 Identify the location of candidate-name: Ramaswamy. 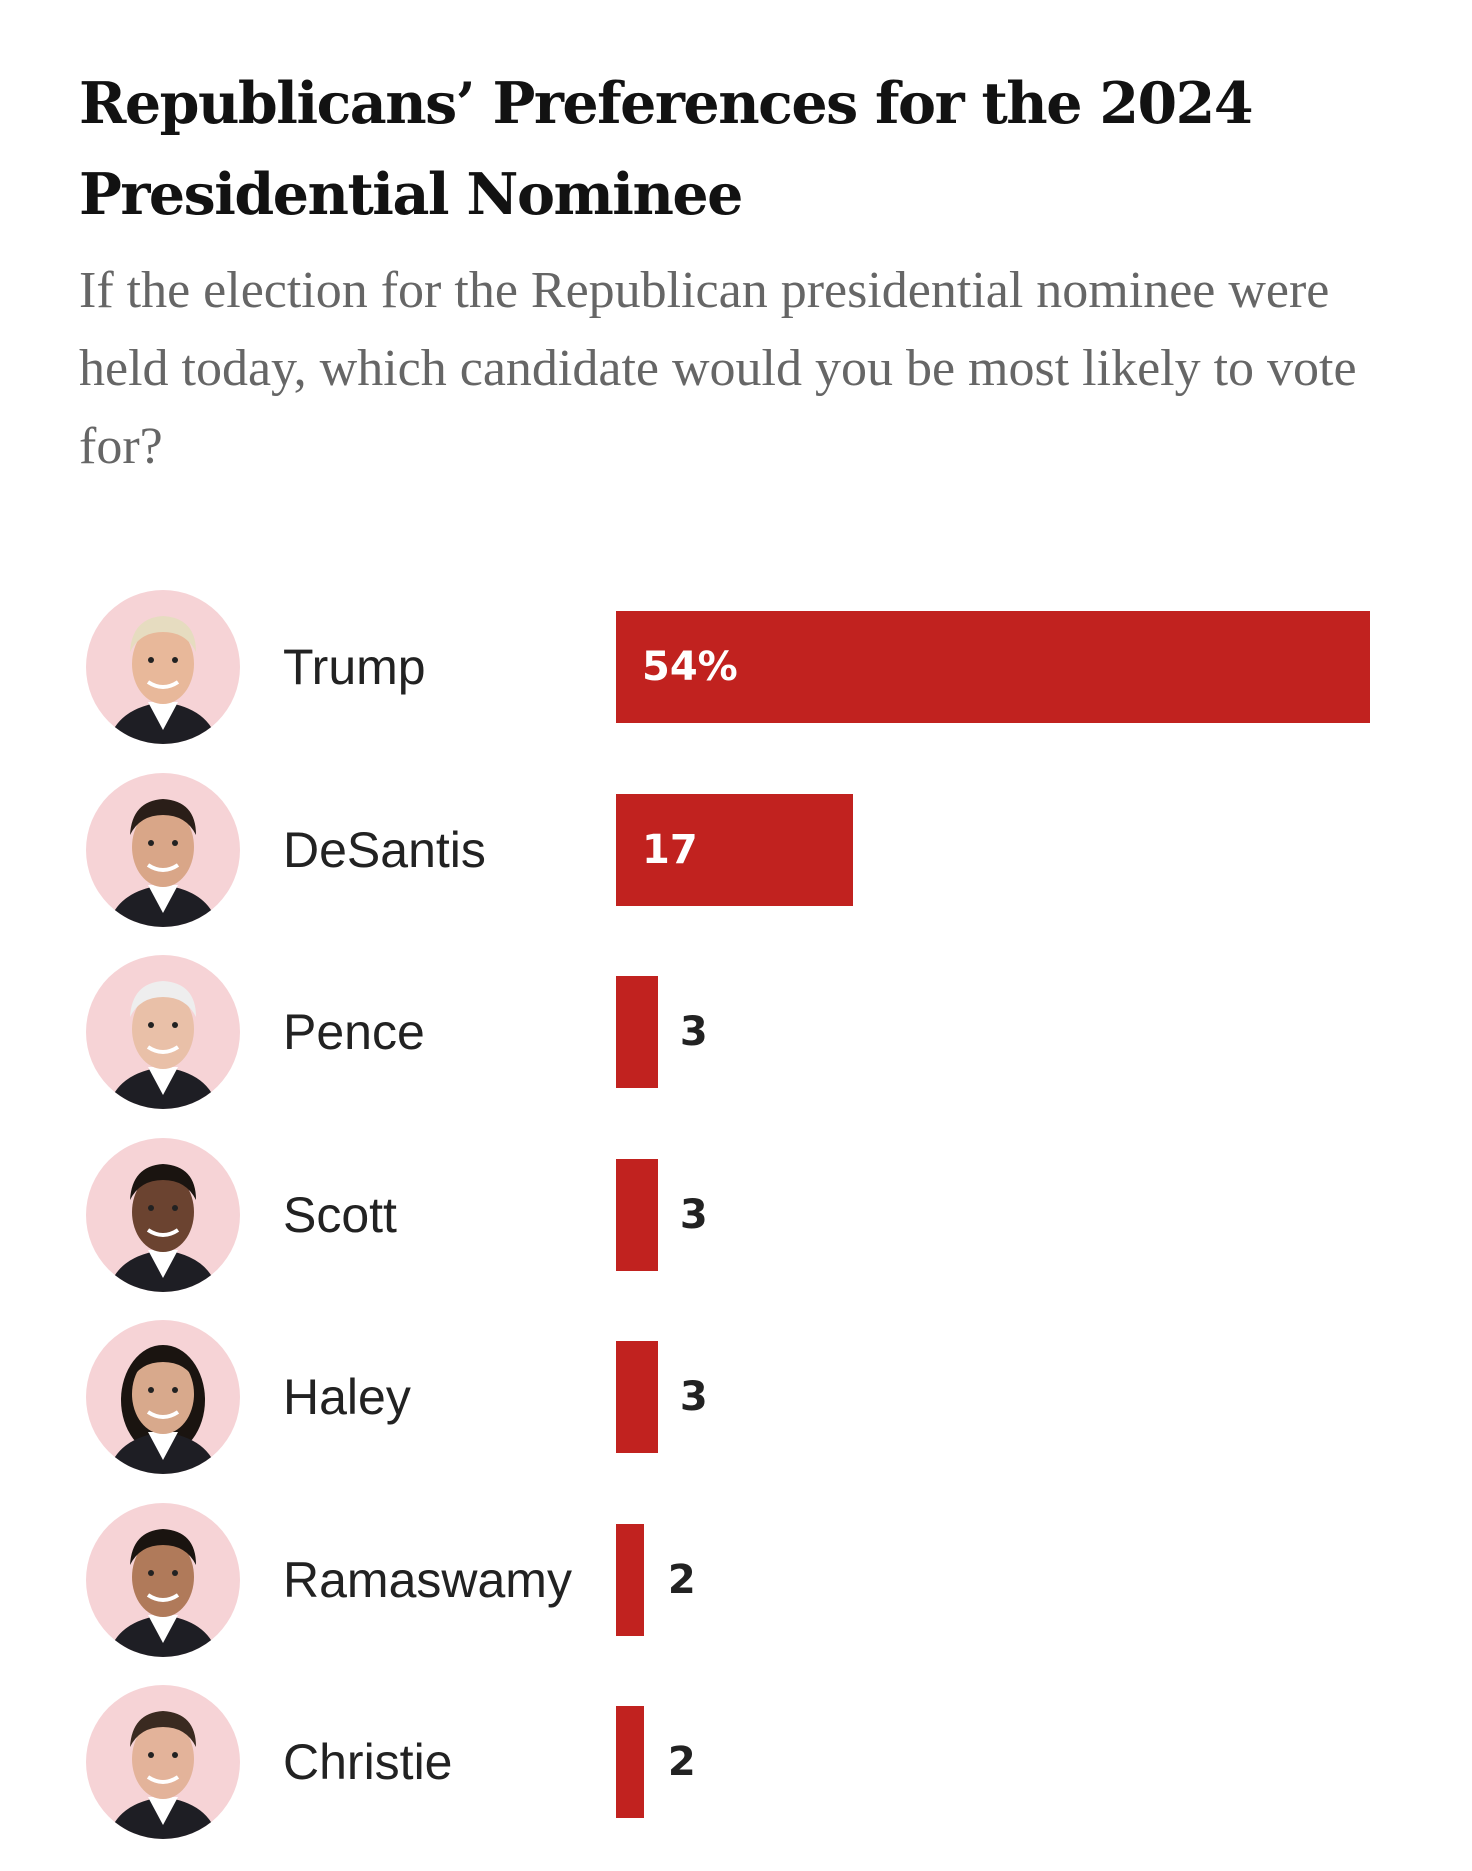
(427, 1579).